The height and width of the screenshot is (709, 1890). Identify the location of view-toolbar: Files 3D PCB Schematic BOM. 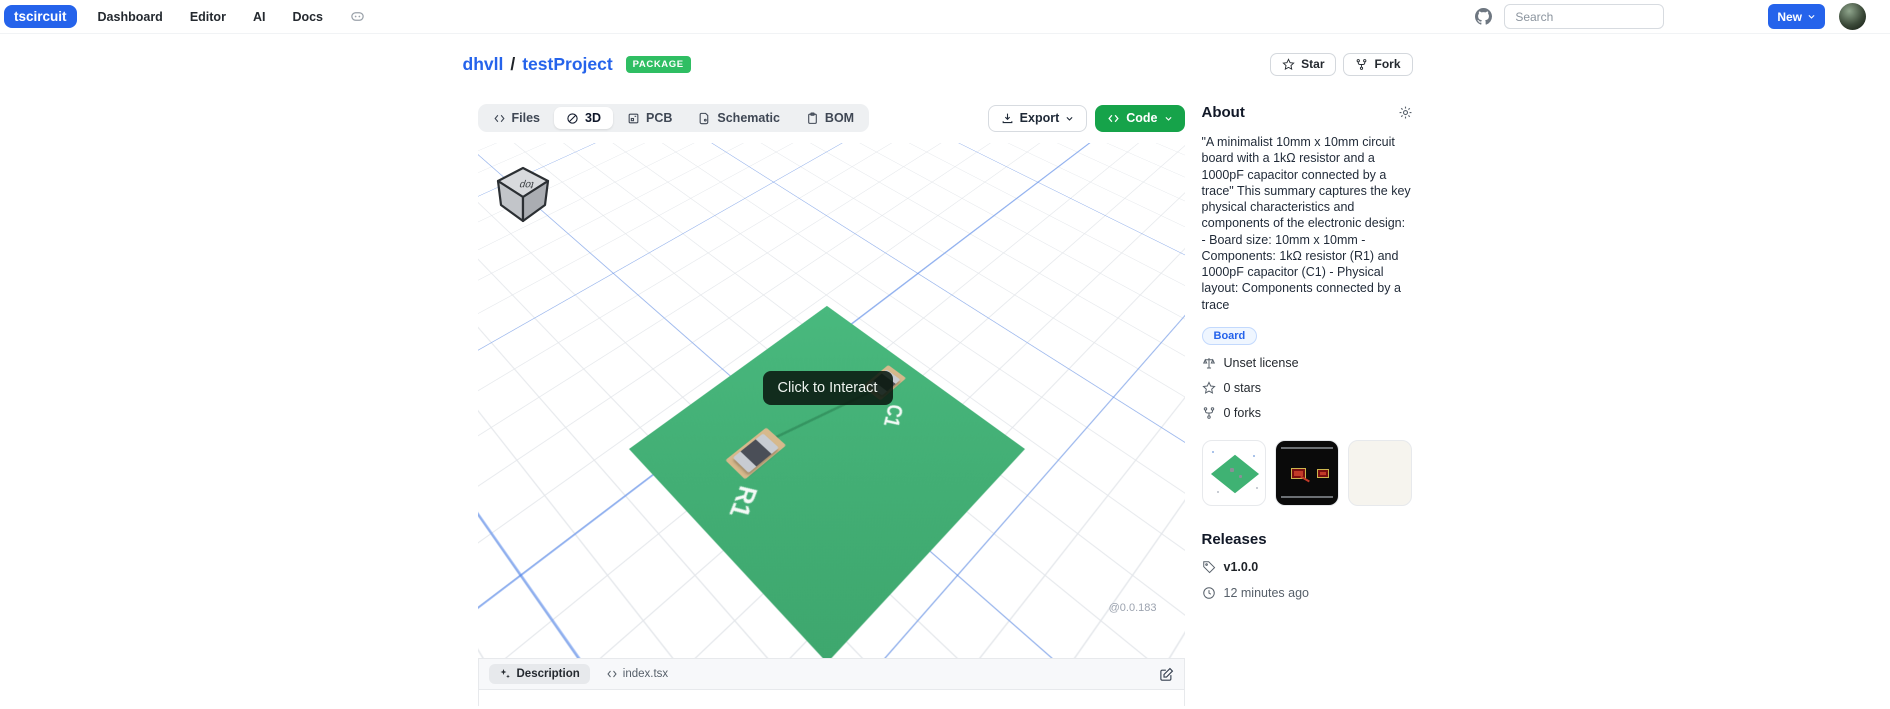
(831, 118).